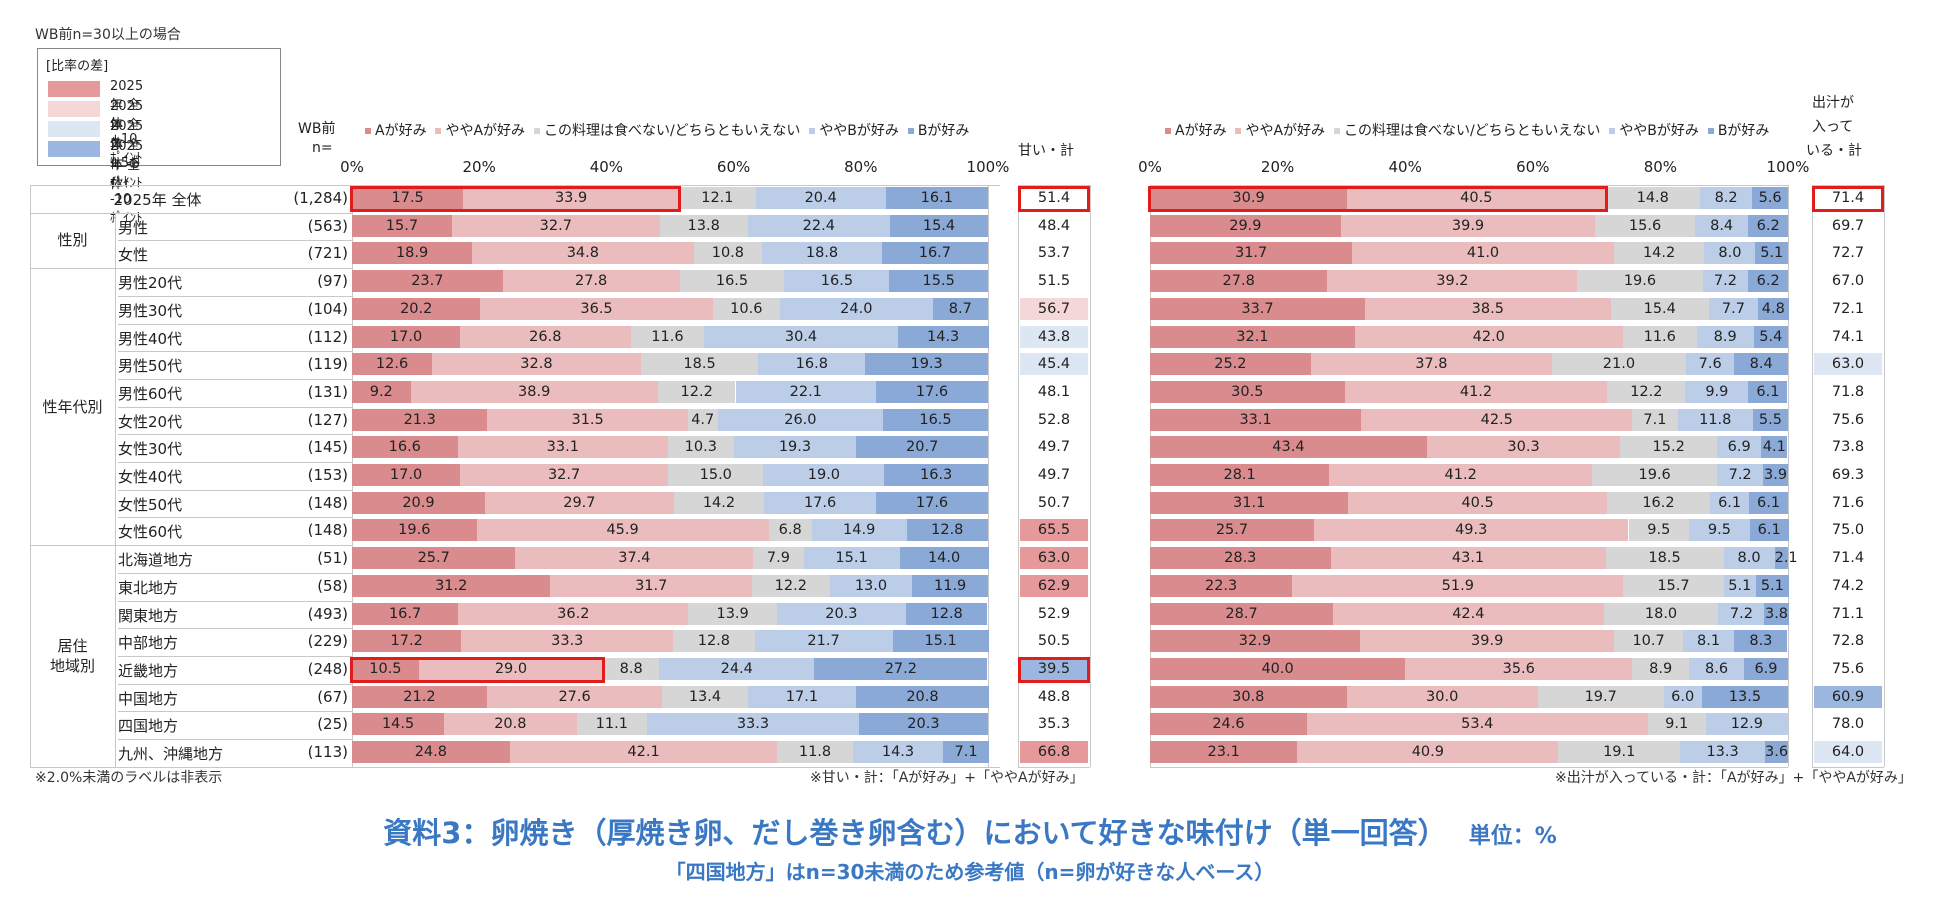 The height and width of the screenshot is (918, 1940). I want to click on bar-segment-label: 24.4, so click(736, 668).